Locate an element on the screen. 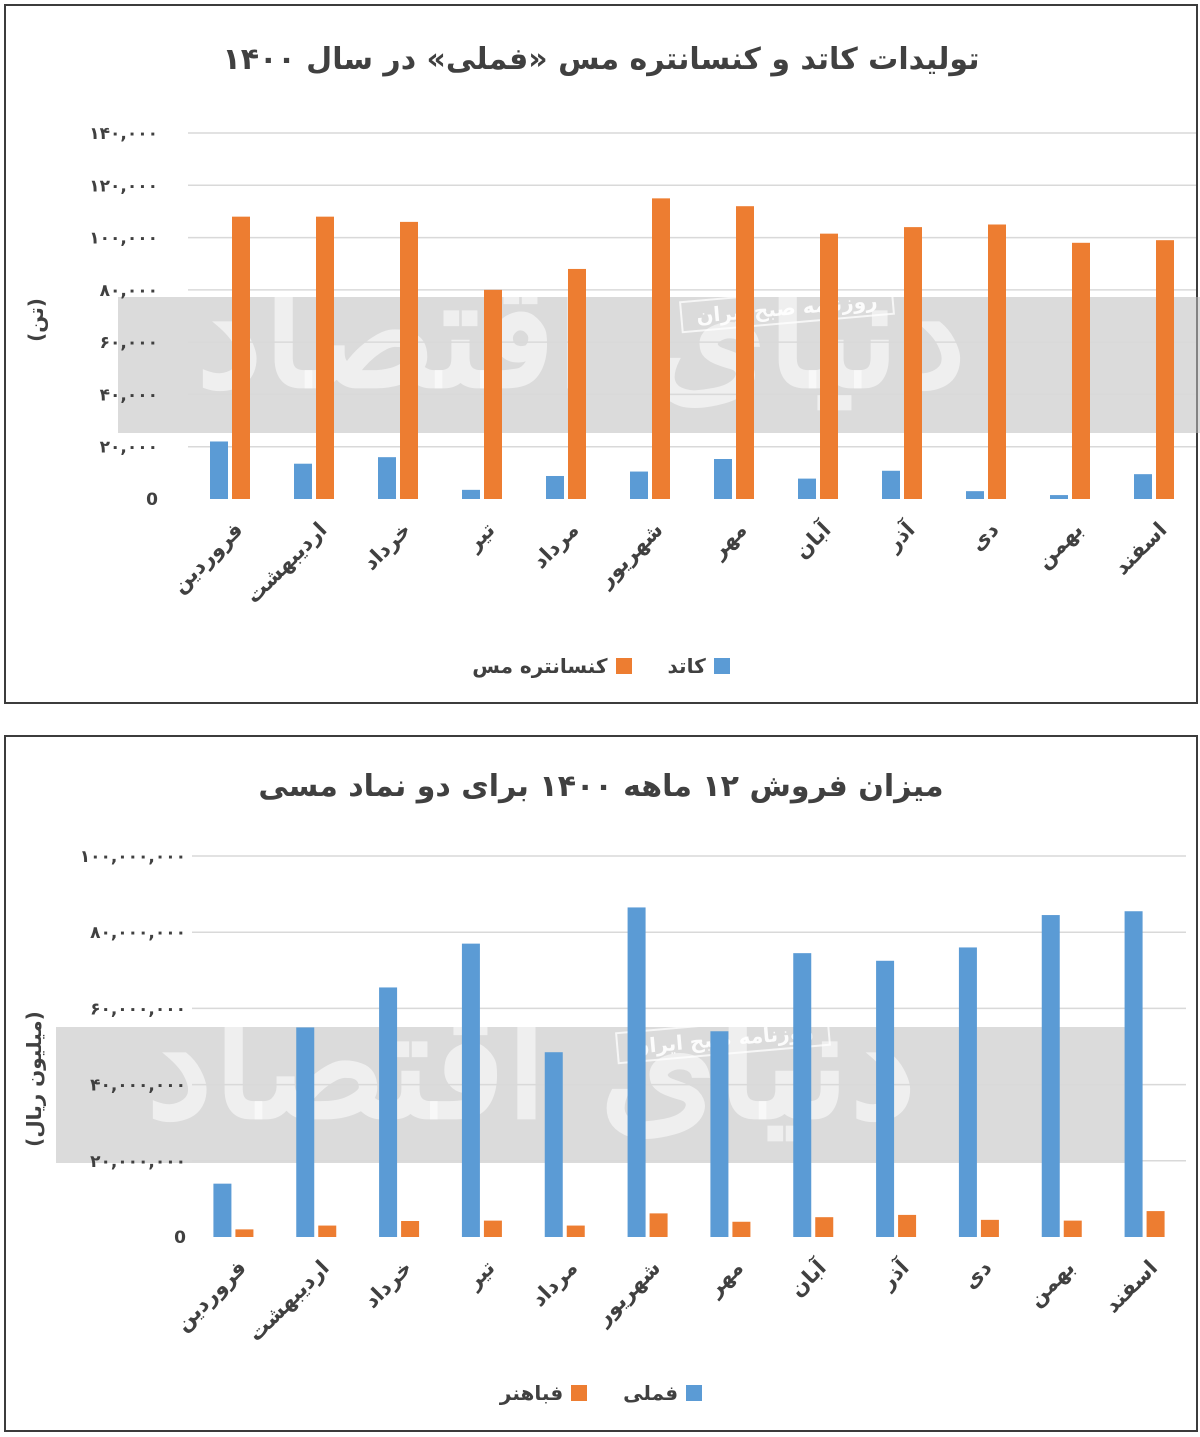 The width and height of the screenshot is (1200, 1437). chart-legend: فملی فباهنر is located at coordinates (601, 1393).